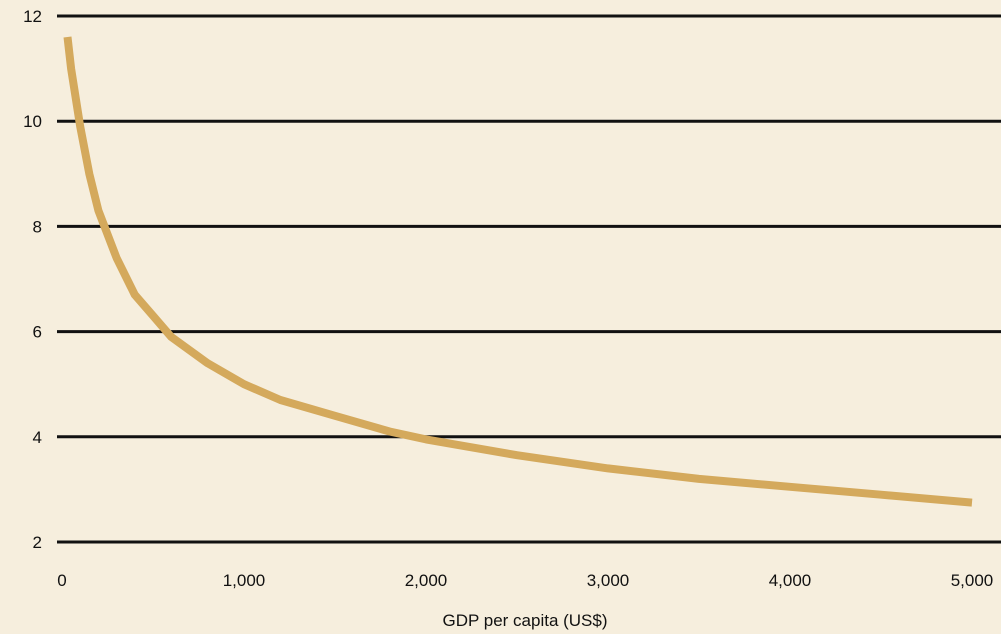  Describe the element at coordinates (426, 580) in the screenshot. I see `x-tick-label: 2,000` at that location.